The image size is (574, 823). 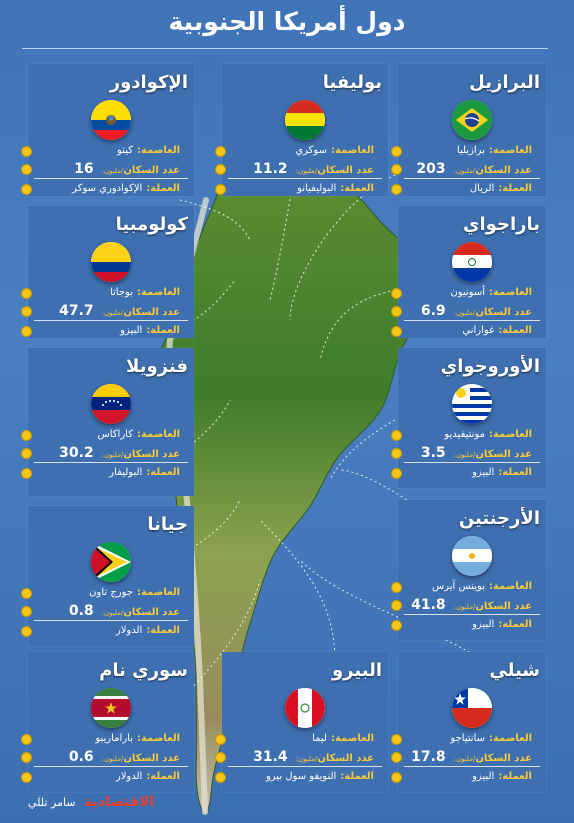 What do you see at coordinates (126, 472) in the screenshot?
I see `currency-value: البوليفار` at bounding box center [126, 472].